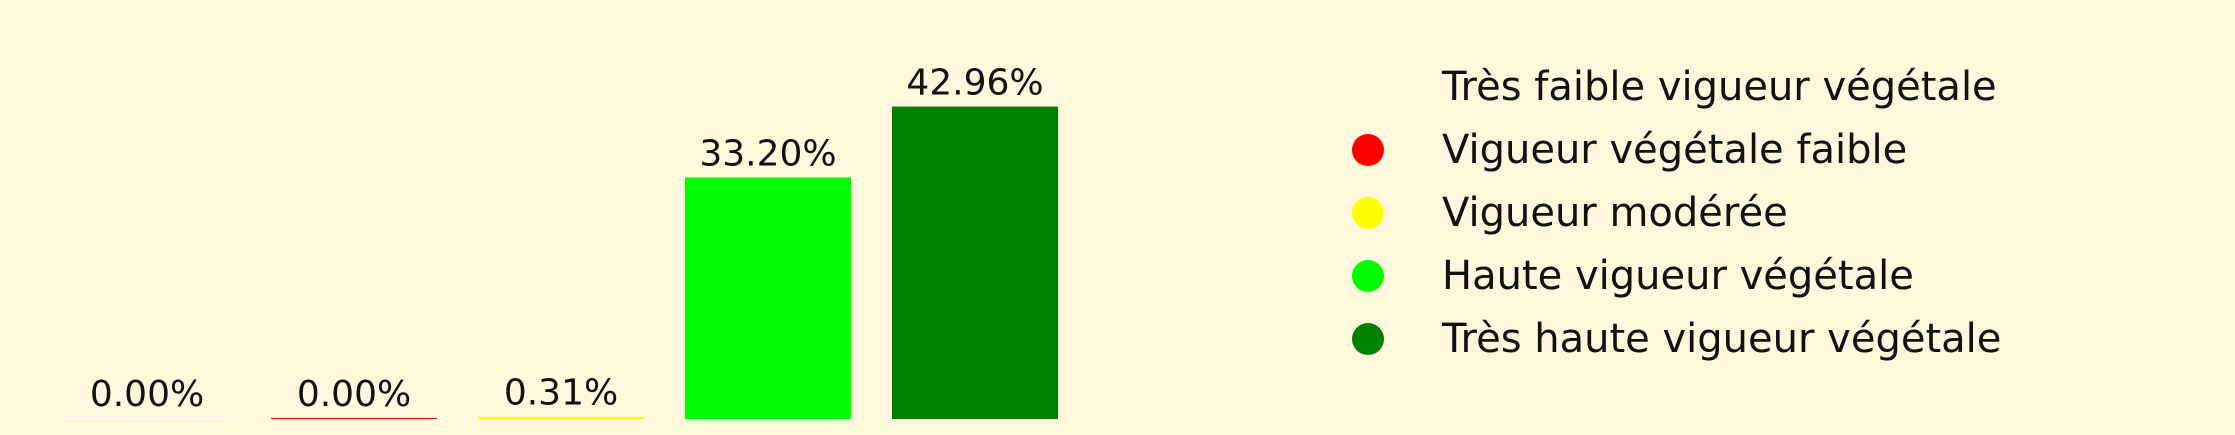 The width and height of the screenshot is (2235, 435). Describe the element at coordinates (1722, 338) in the screenshot. I see `legend-label: Très haute vigueur végétale` at that location.